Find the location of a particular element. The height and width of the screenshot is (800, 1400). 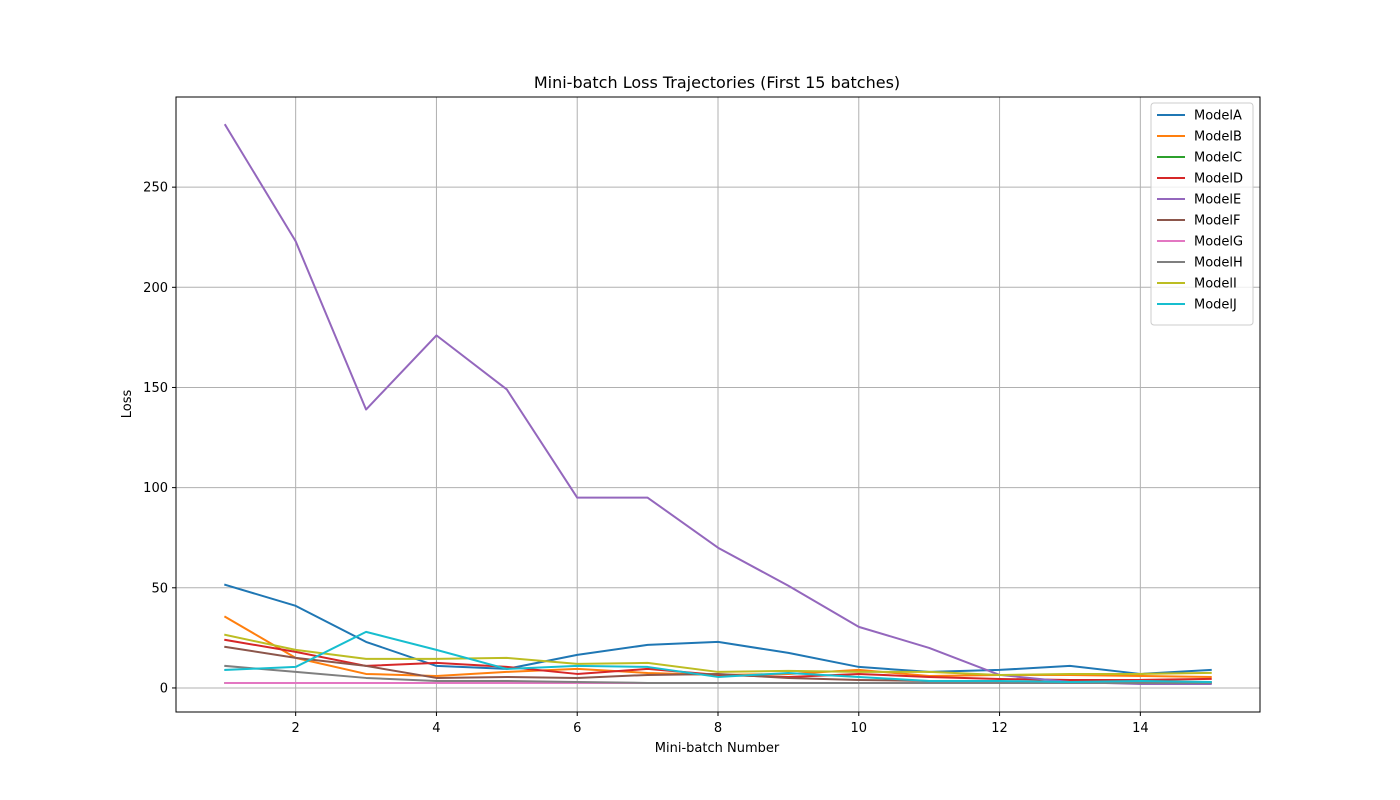

y-tick-label: 150 is located at coordinates (155, 388).